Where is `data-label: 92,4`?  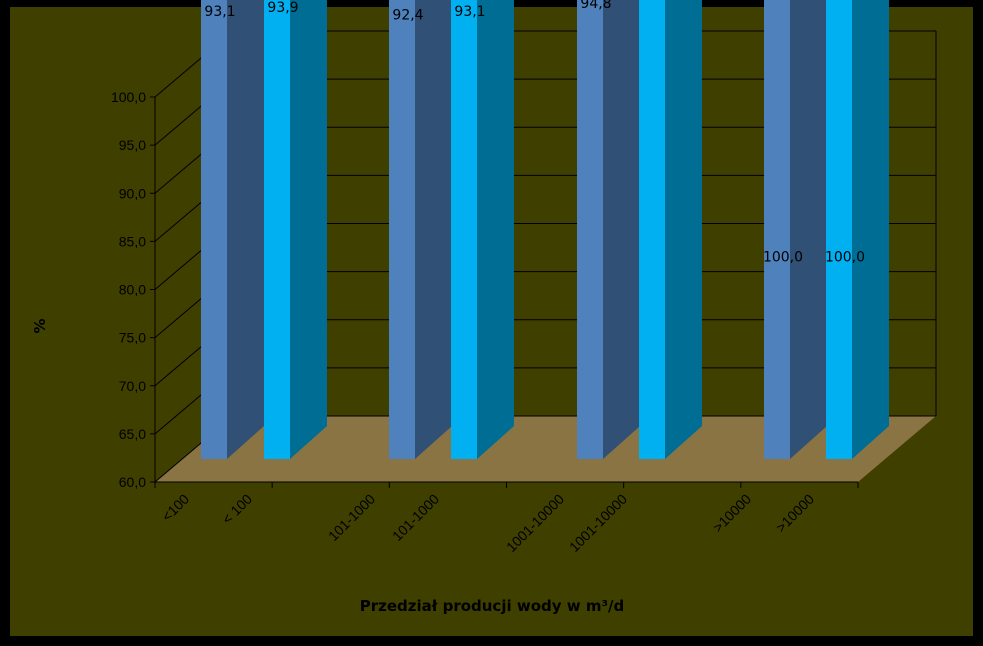
data-label: 92,4 is located at coordinates (407, 15).